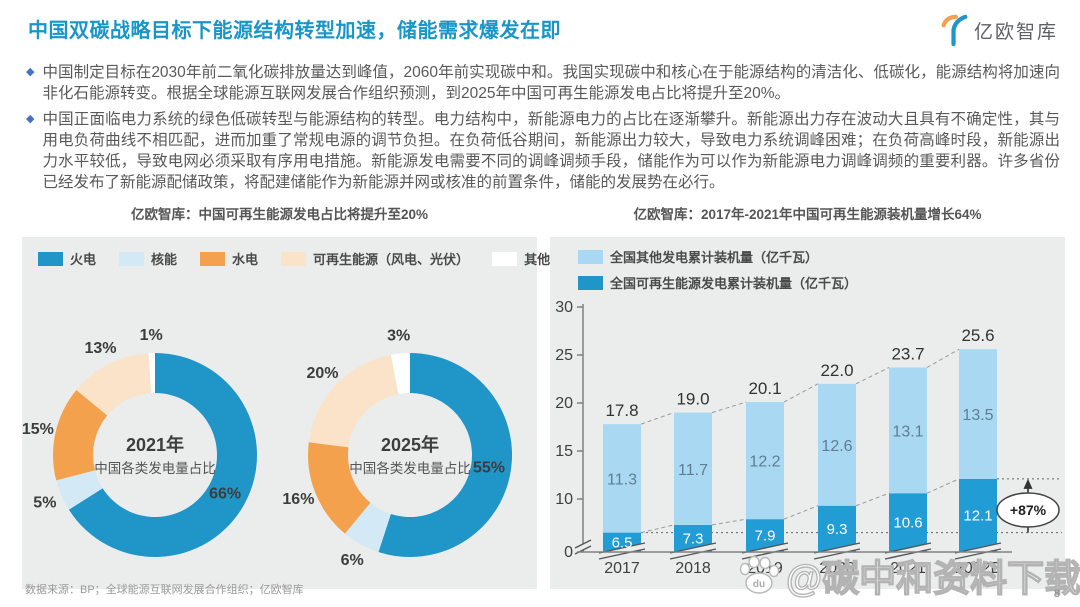  I want to click on other-value-label: 13.1, so click(907, 431).